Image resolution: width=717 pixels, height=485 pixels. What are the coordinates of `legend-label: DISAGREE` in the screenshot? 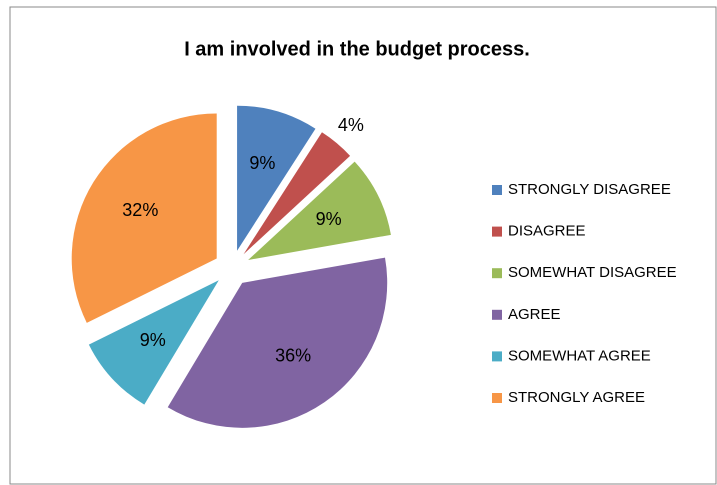 It's located at (547, 231).